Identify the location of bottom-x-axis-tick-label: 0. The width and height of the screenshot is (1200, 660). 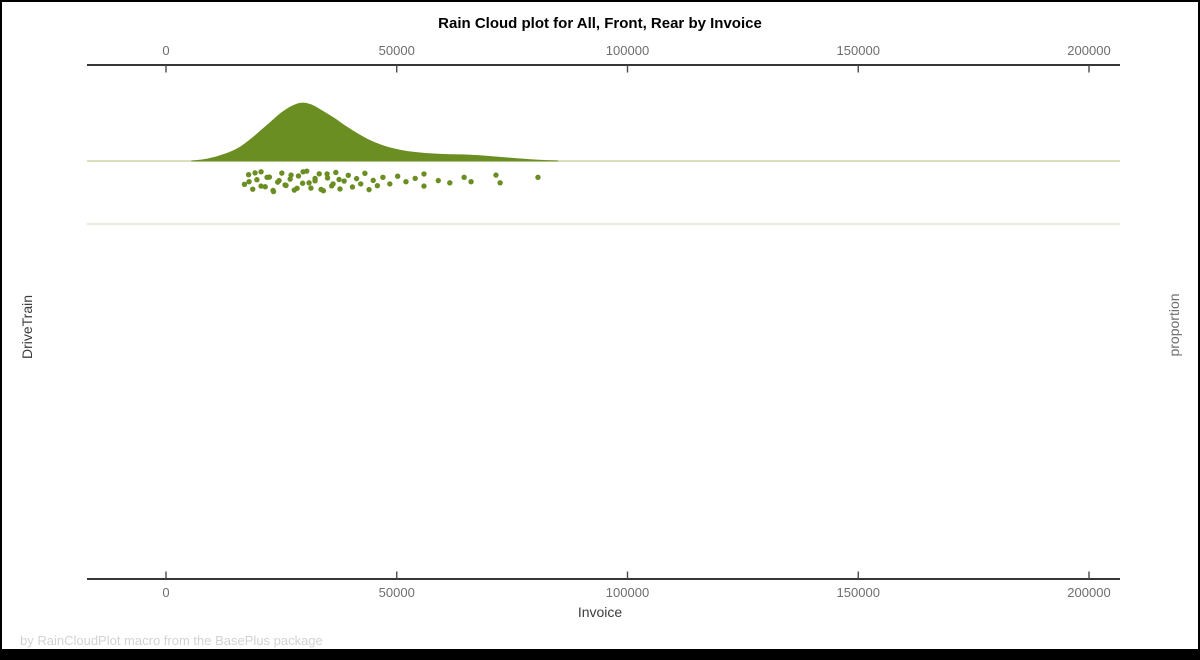
(165, 592).